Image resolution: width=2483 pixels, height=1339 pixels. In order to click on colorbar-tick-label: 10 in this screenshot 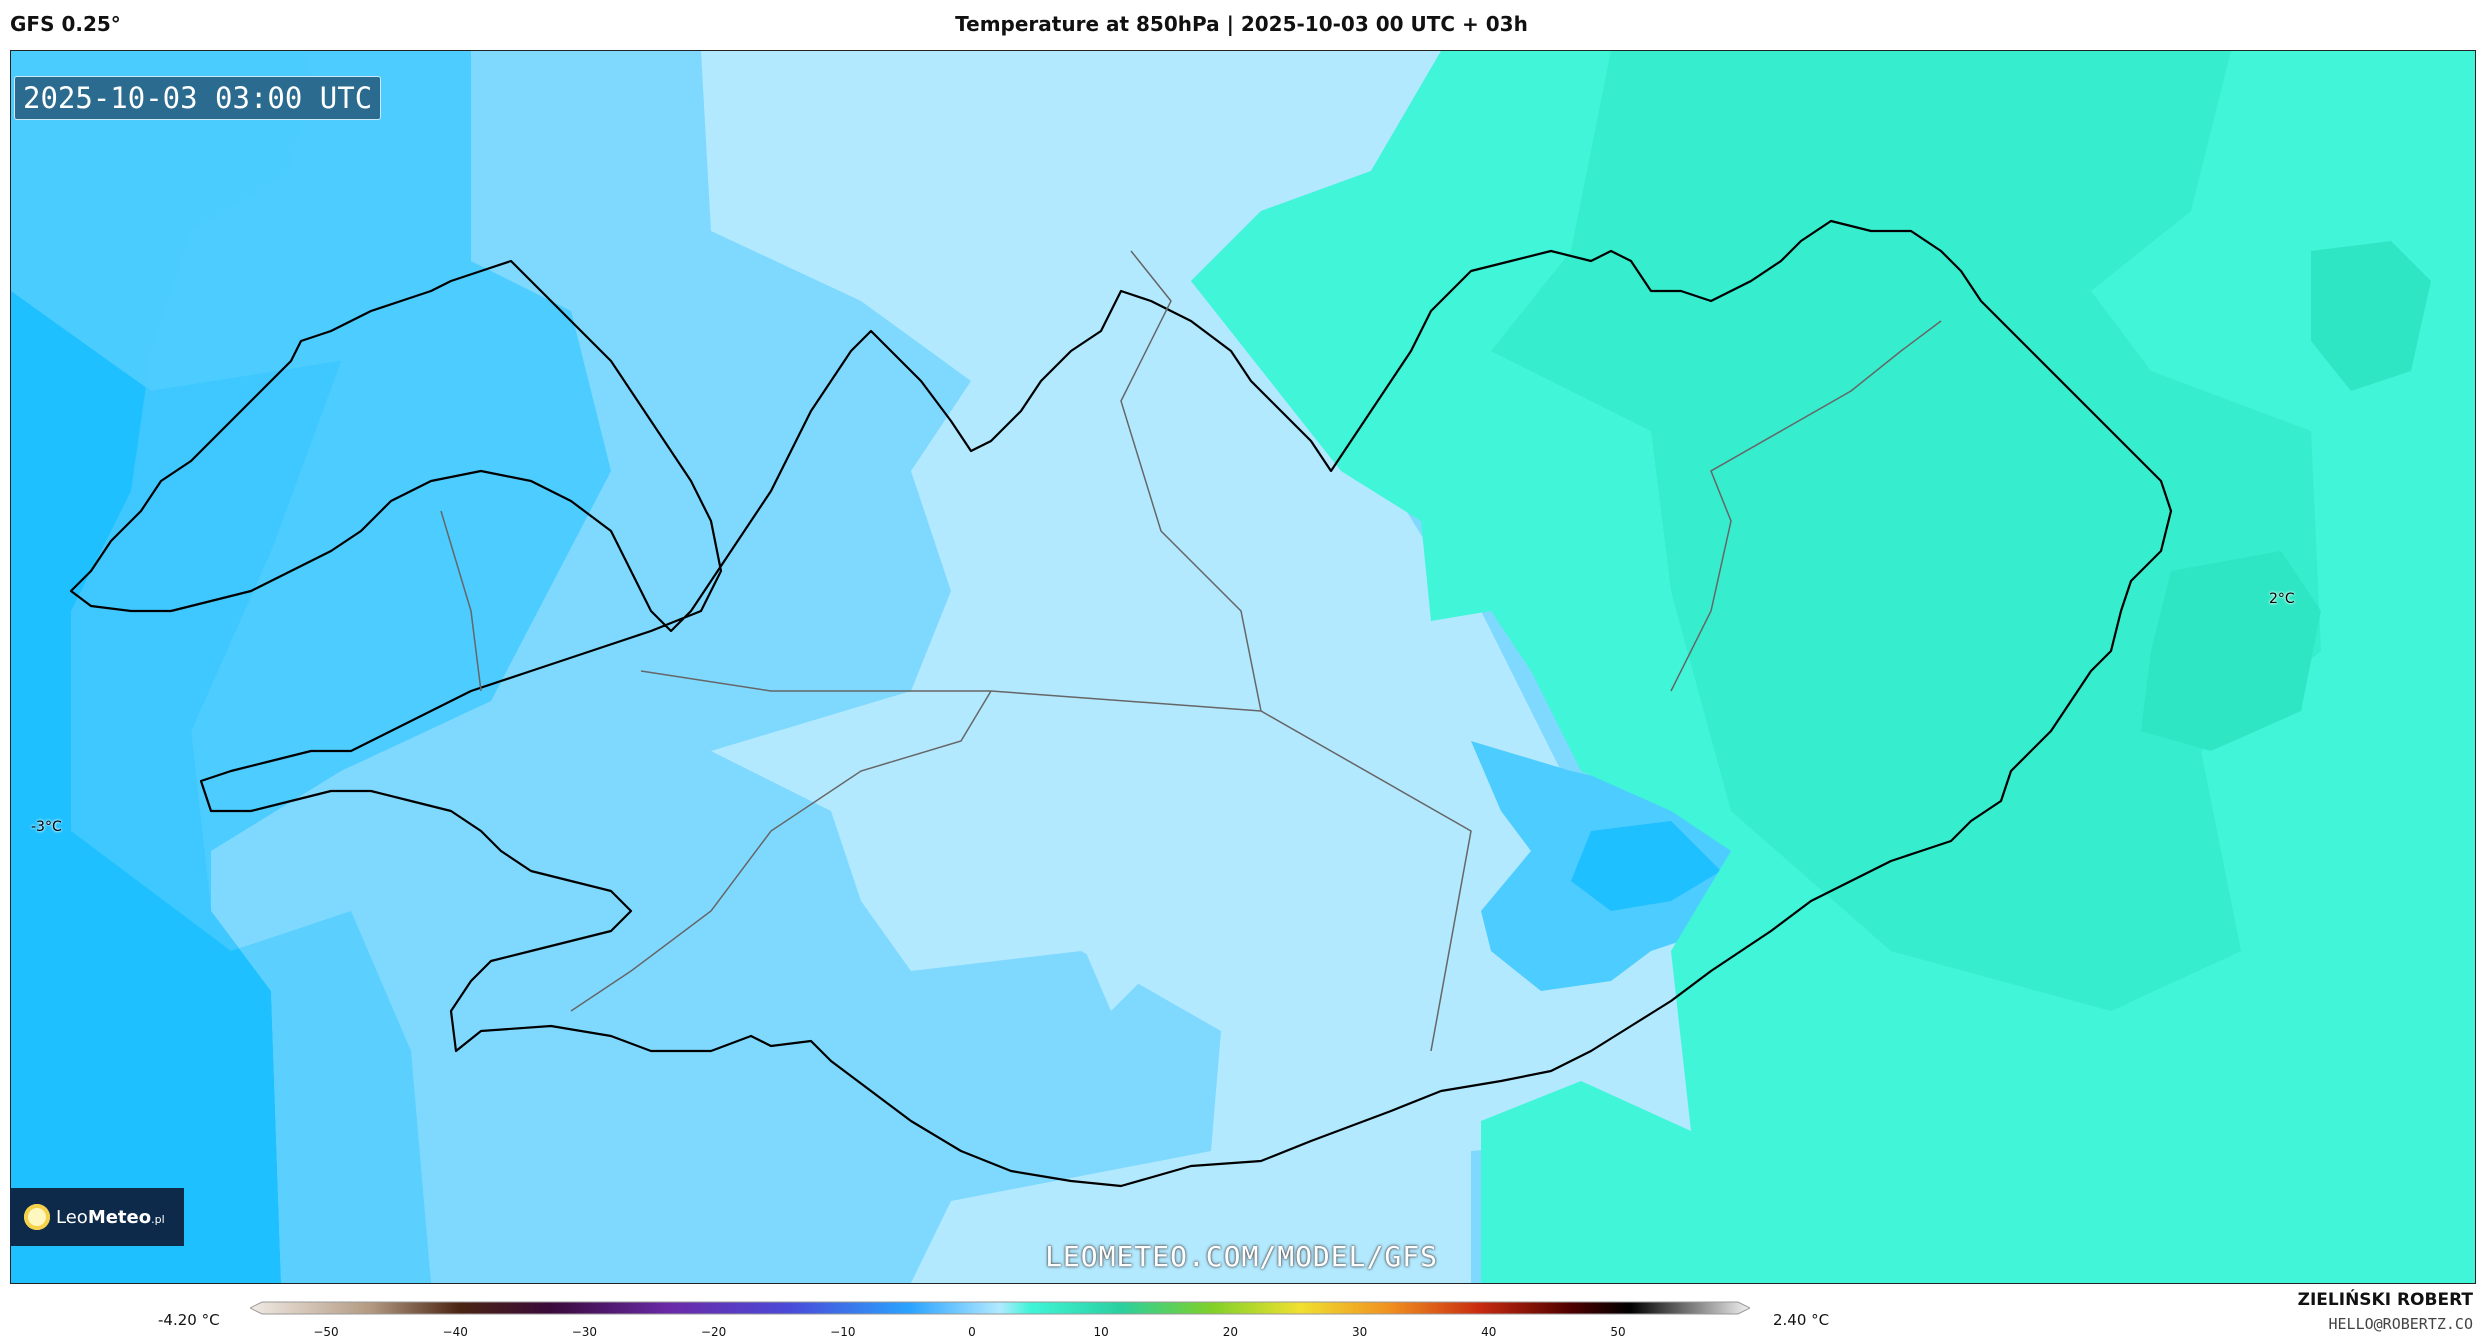, I will do `click(1101, 1332)`.